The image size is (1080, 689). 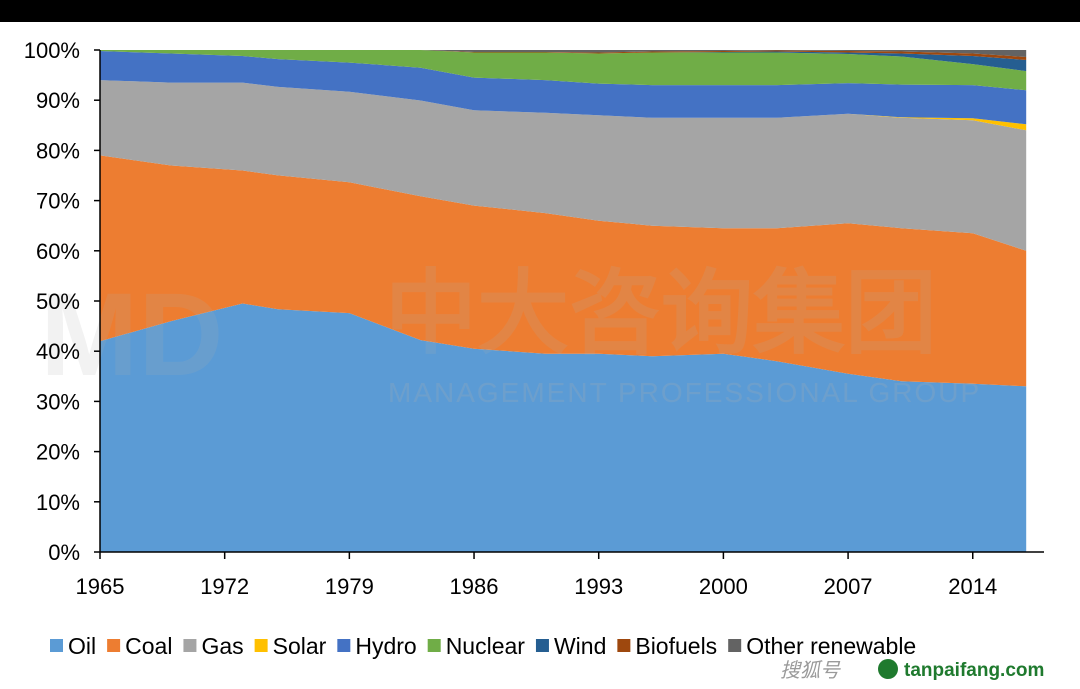 I want to click on legend-item-gas: Gas, so click(x=213, y=646).